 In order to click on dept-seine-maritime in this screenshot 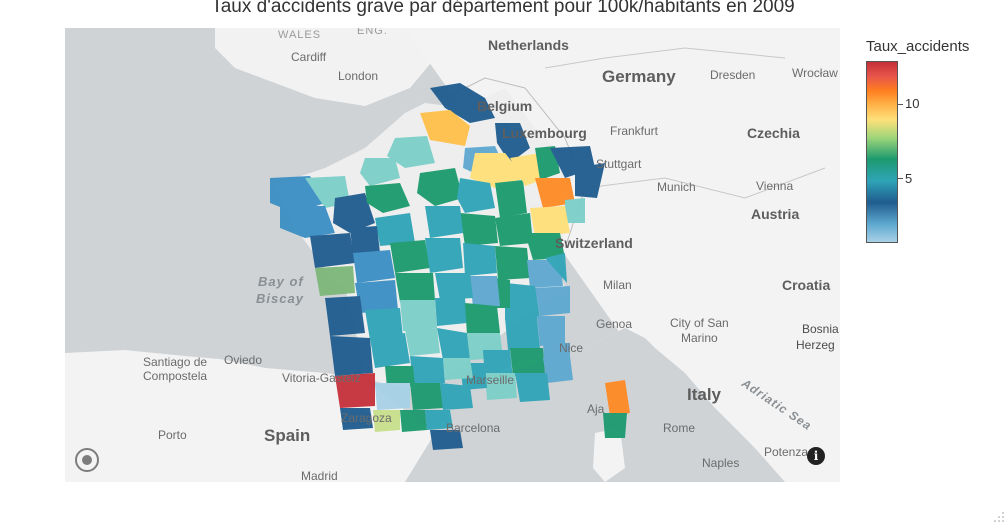, I will do `click(411, 152)`.